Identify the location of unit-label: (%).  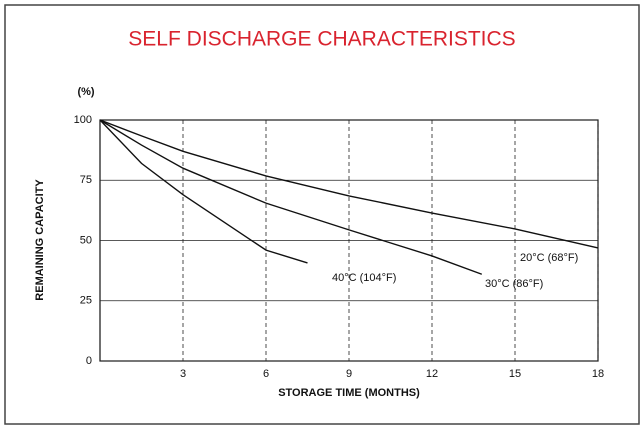
(85, 92).